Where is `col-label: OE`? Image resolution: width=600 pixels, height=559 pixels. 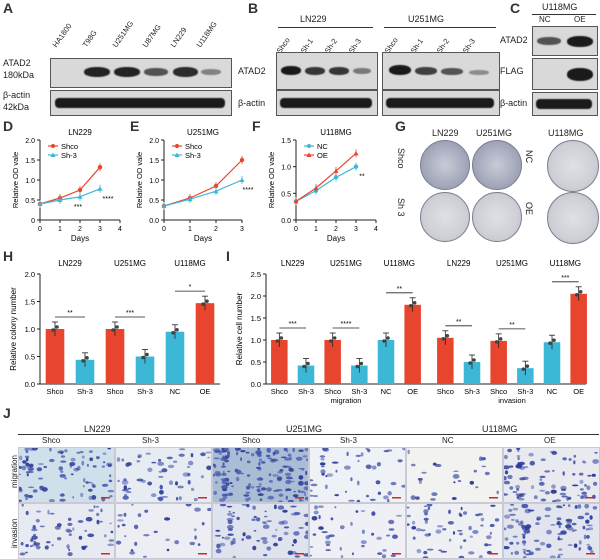
col-label: OE is located at coordinates (550, 440).